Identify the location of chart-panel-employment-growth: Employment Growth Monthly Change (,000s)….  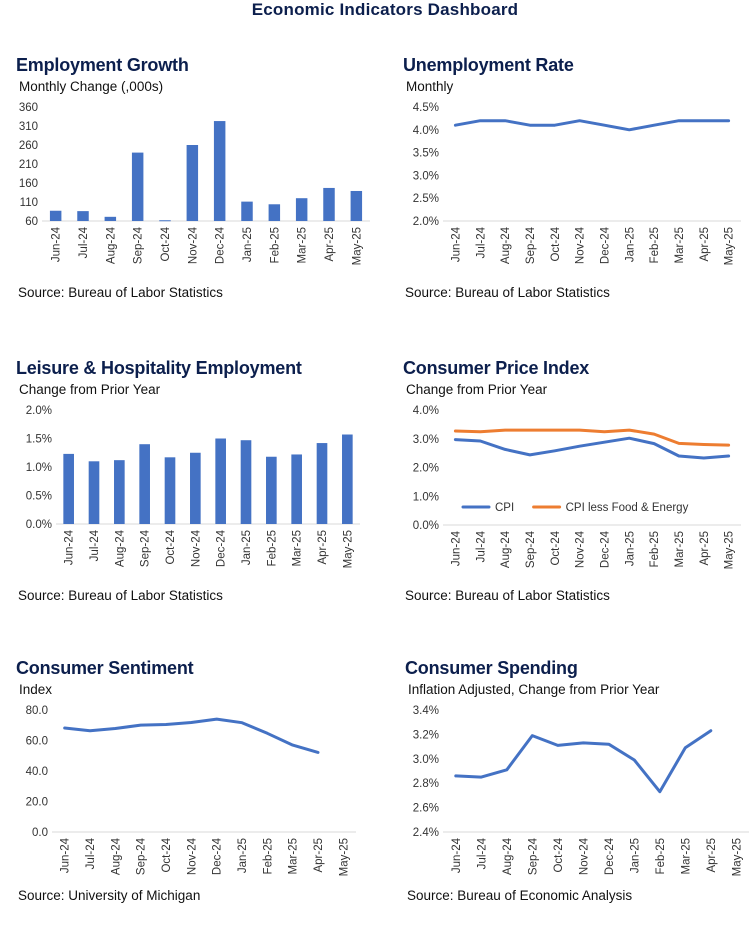
(196, 200).